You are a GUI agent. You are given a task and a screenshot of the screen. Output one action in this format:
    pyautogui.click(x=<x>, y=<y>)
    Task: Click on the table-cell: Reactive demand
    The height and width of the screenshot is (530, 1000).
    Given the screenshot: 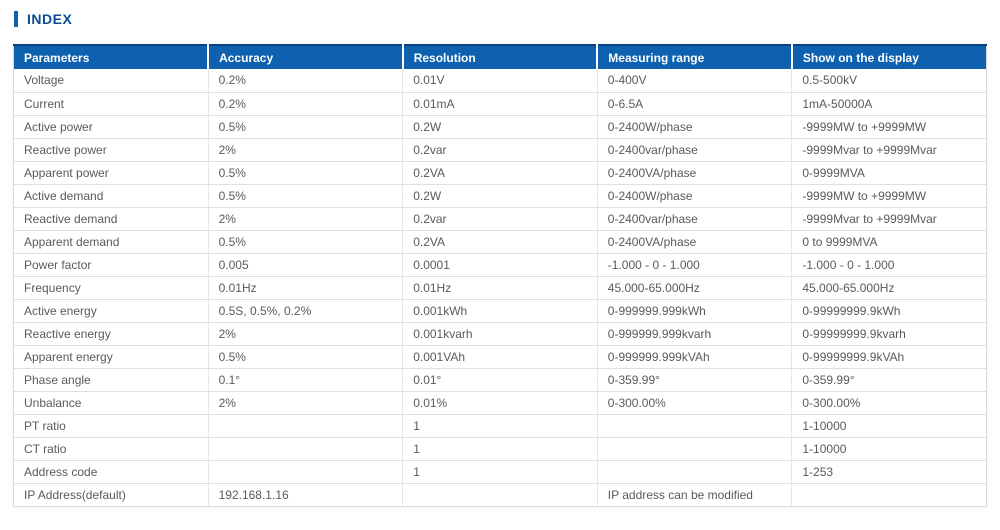 What is the action you would take?
    pyautogui.click(x=111, y=219)
    